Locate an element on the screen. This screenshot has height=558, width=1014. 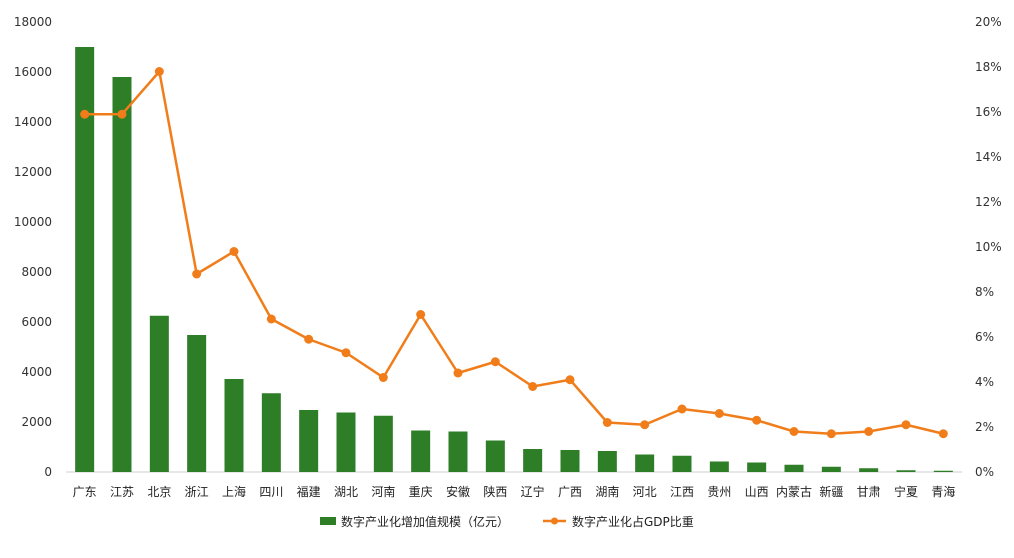
left-tick-label: 12000 is located at coordinates (33, 172).